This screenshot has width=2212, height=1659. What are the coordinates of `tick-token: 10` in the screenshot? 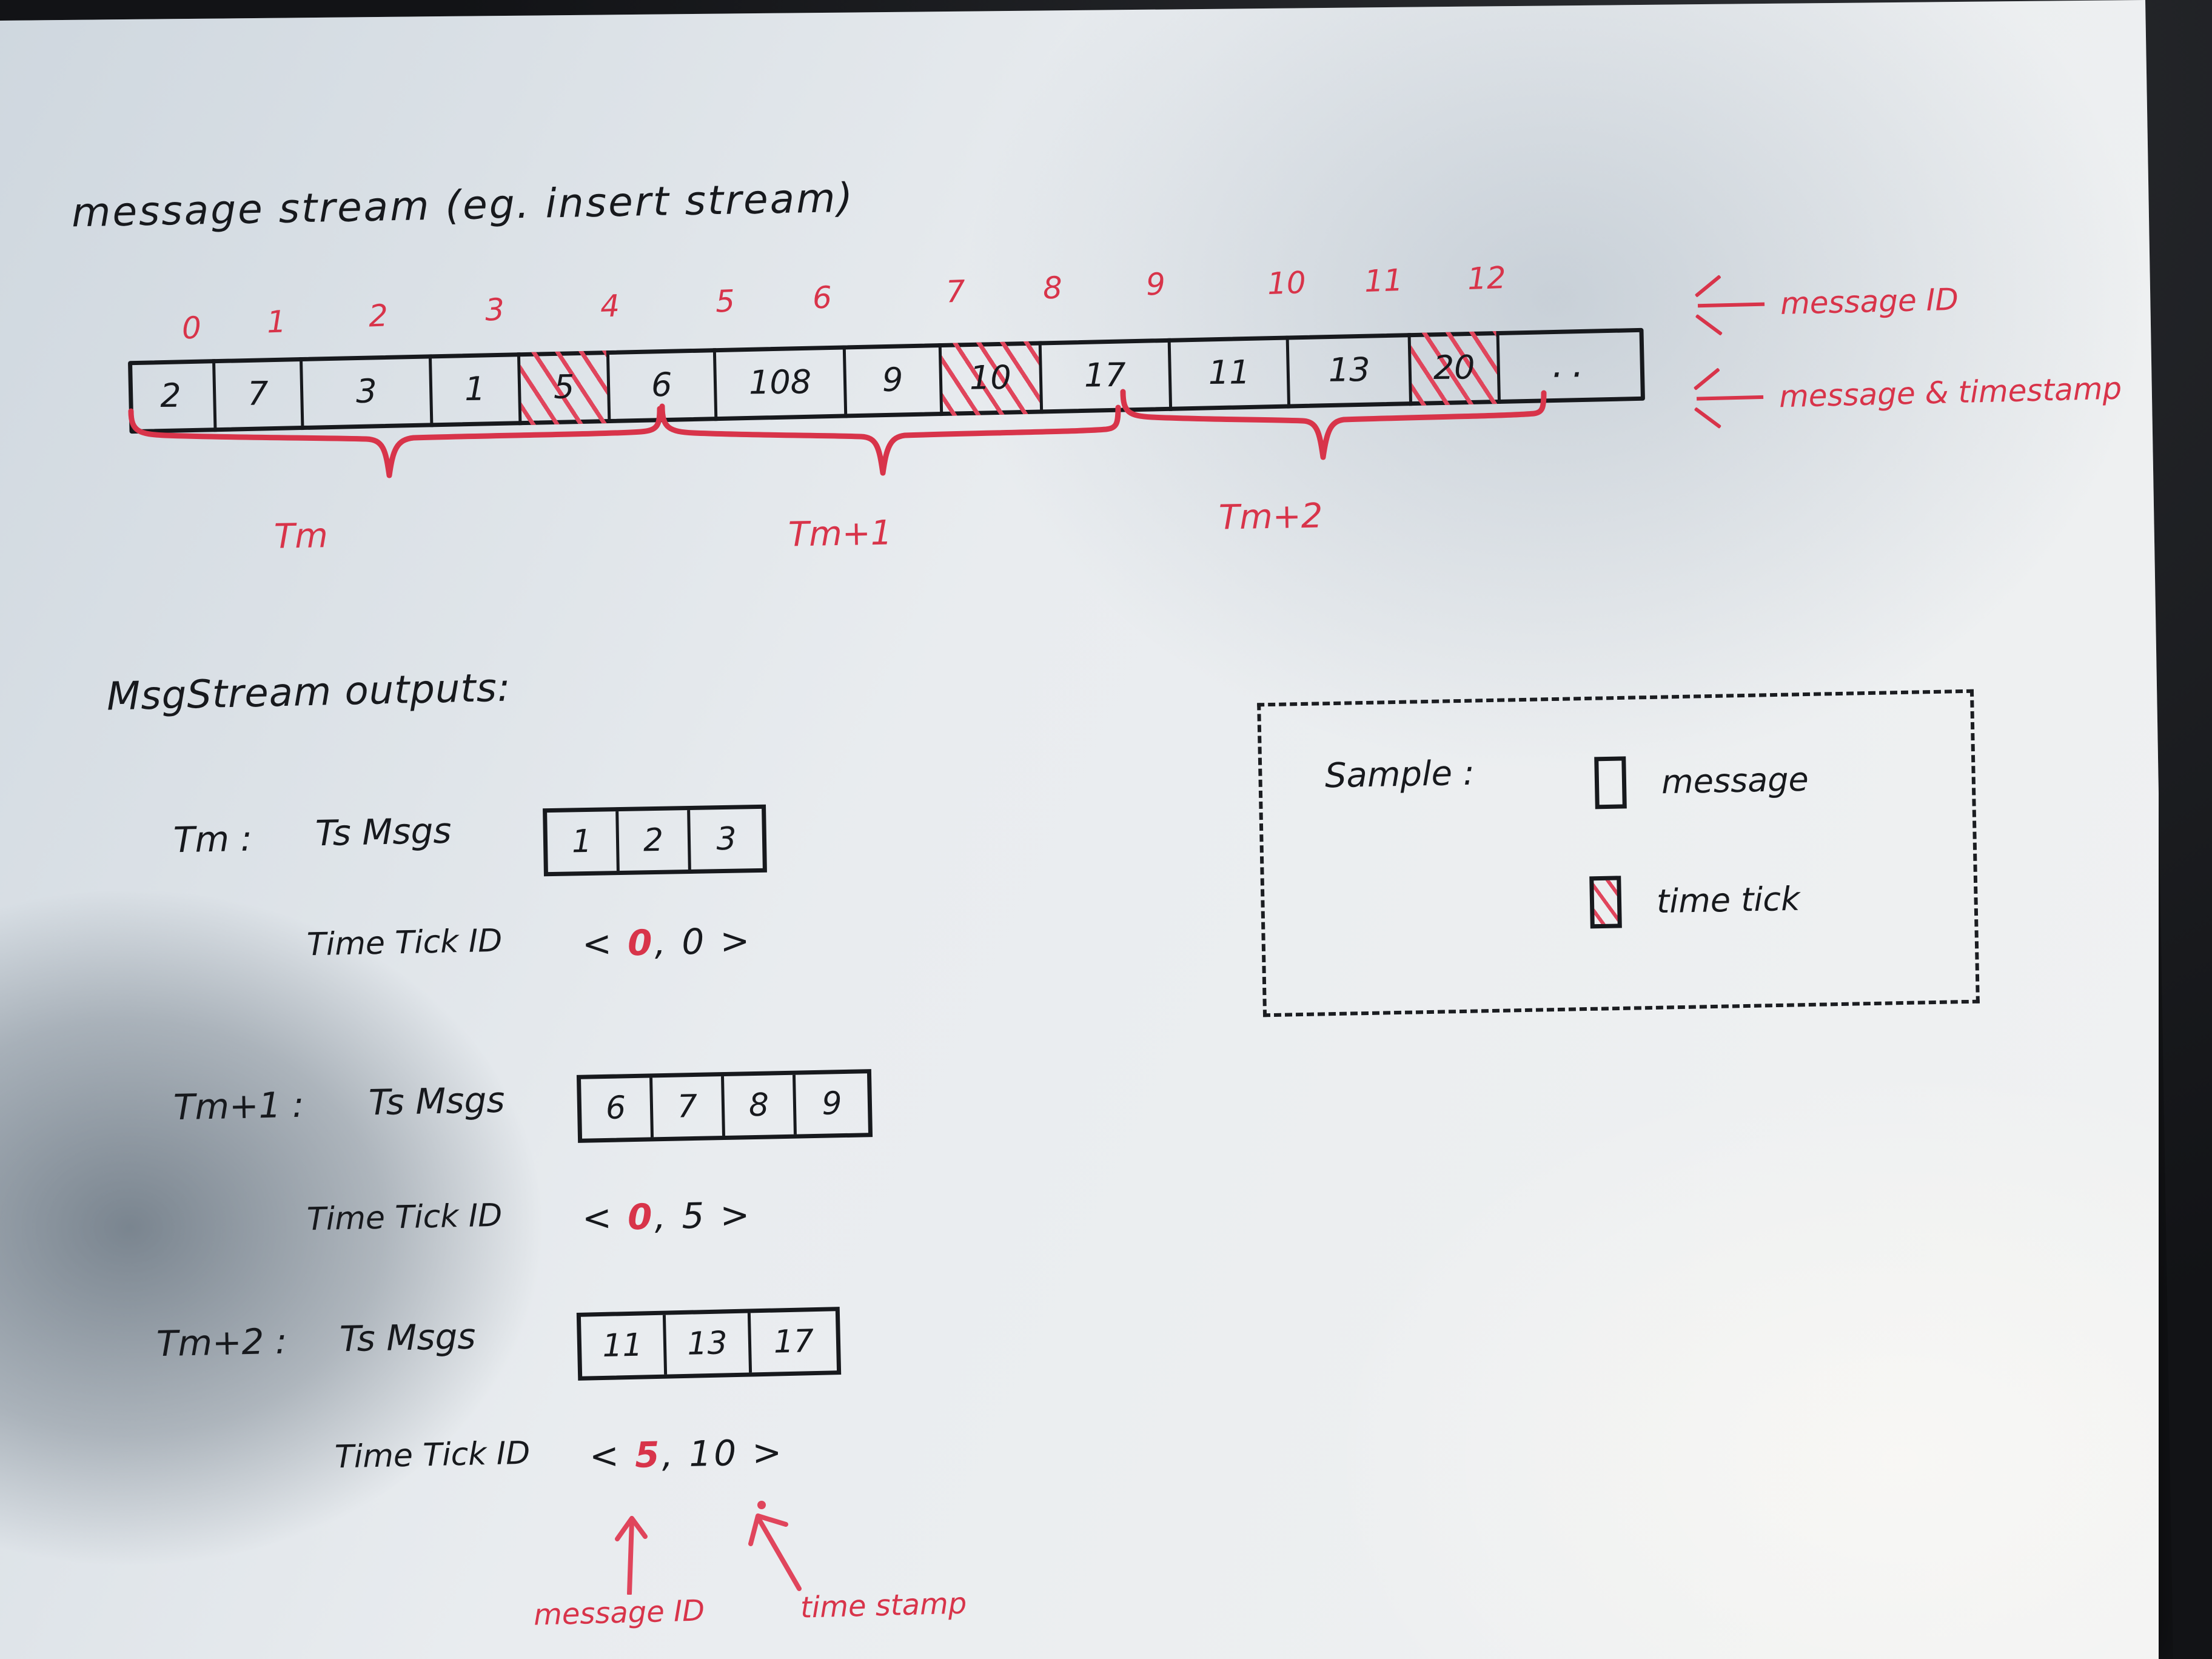 It's located at (713, 1453).